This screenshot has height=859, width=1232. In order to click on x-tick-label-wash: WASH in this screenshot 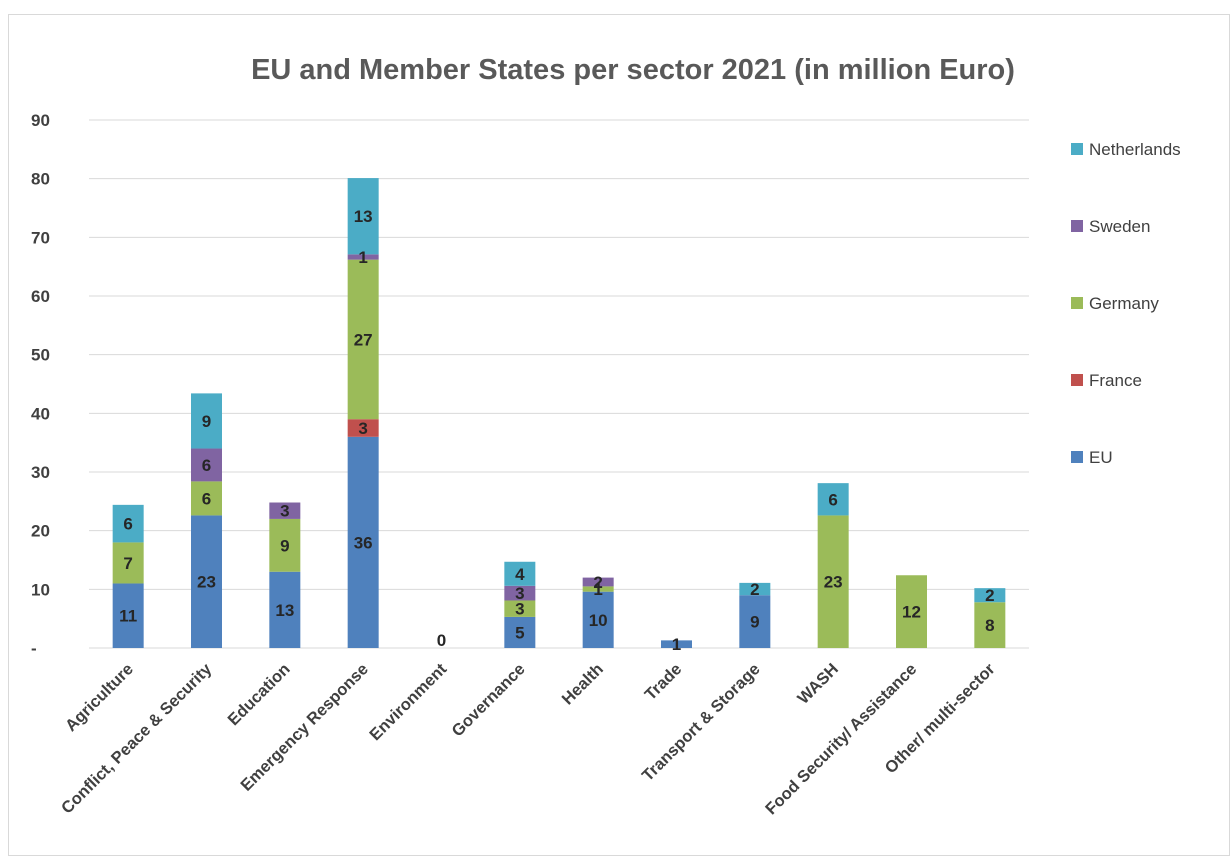, I will do `click(818, 684)`.